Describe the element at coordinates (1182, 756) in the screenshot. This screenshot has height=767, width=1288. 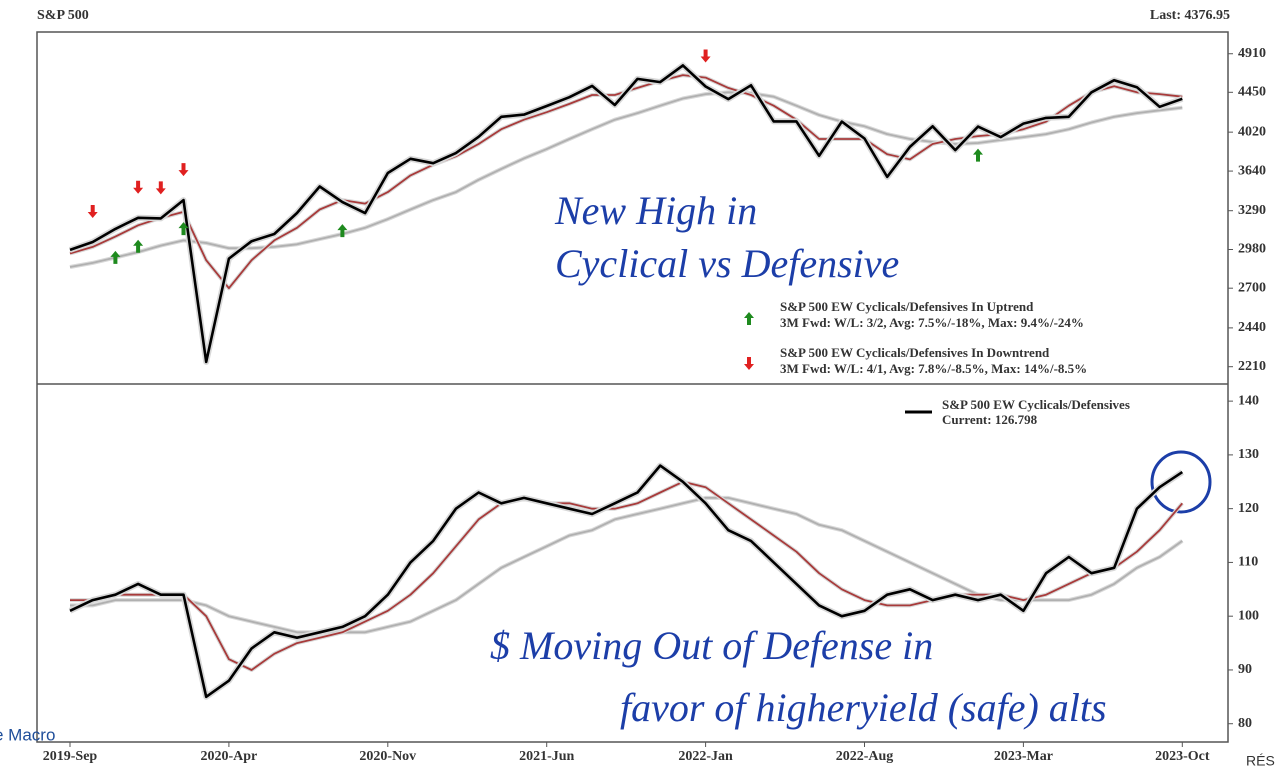
I see `x-tick-label: 2023-Oct` at that location.